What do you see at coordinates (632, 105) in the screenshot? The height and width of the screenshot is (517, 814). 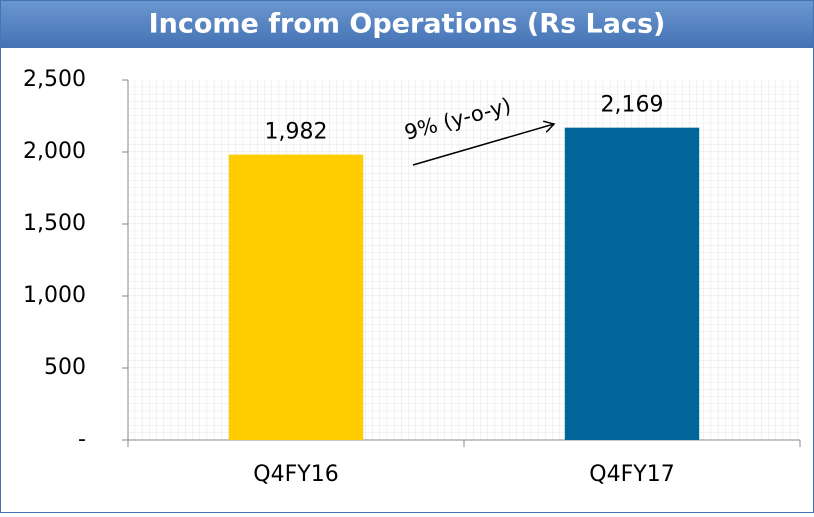 I see `data-label: 2,169` at bounding box center [632, 105].